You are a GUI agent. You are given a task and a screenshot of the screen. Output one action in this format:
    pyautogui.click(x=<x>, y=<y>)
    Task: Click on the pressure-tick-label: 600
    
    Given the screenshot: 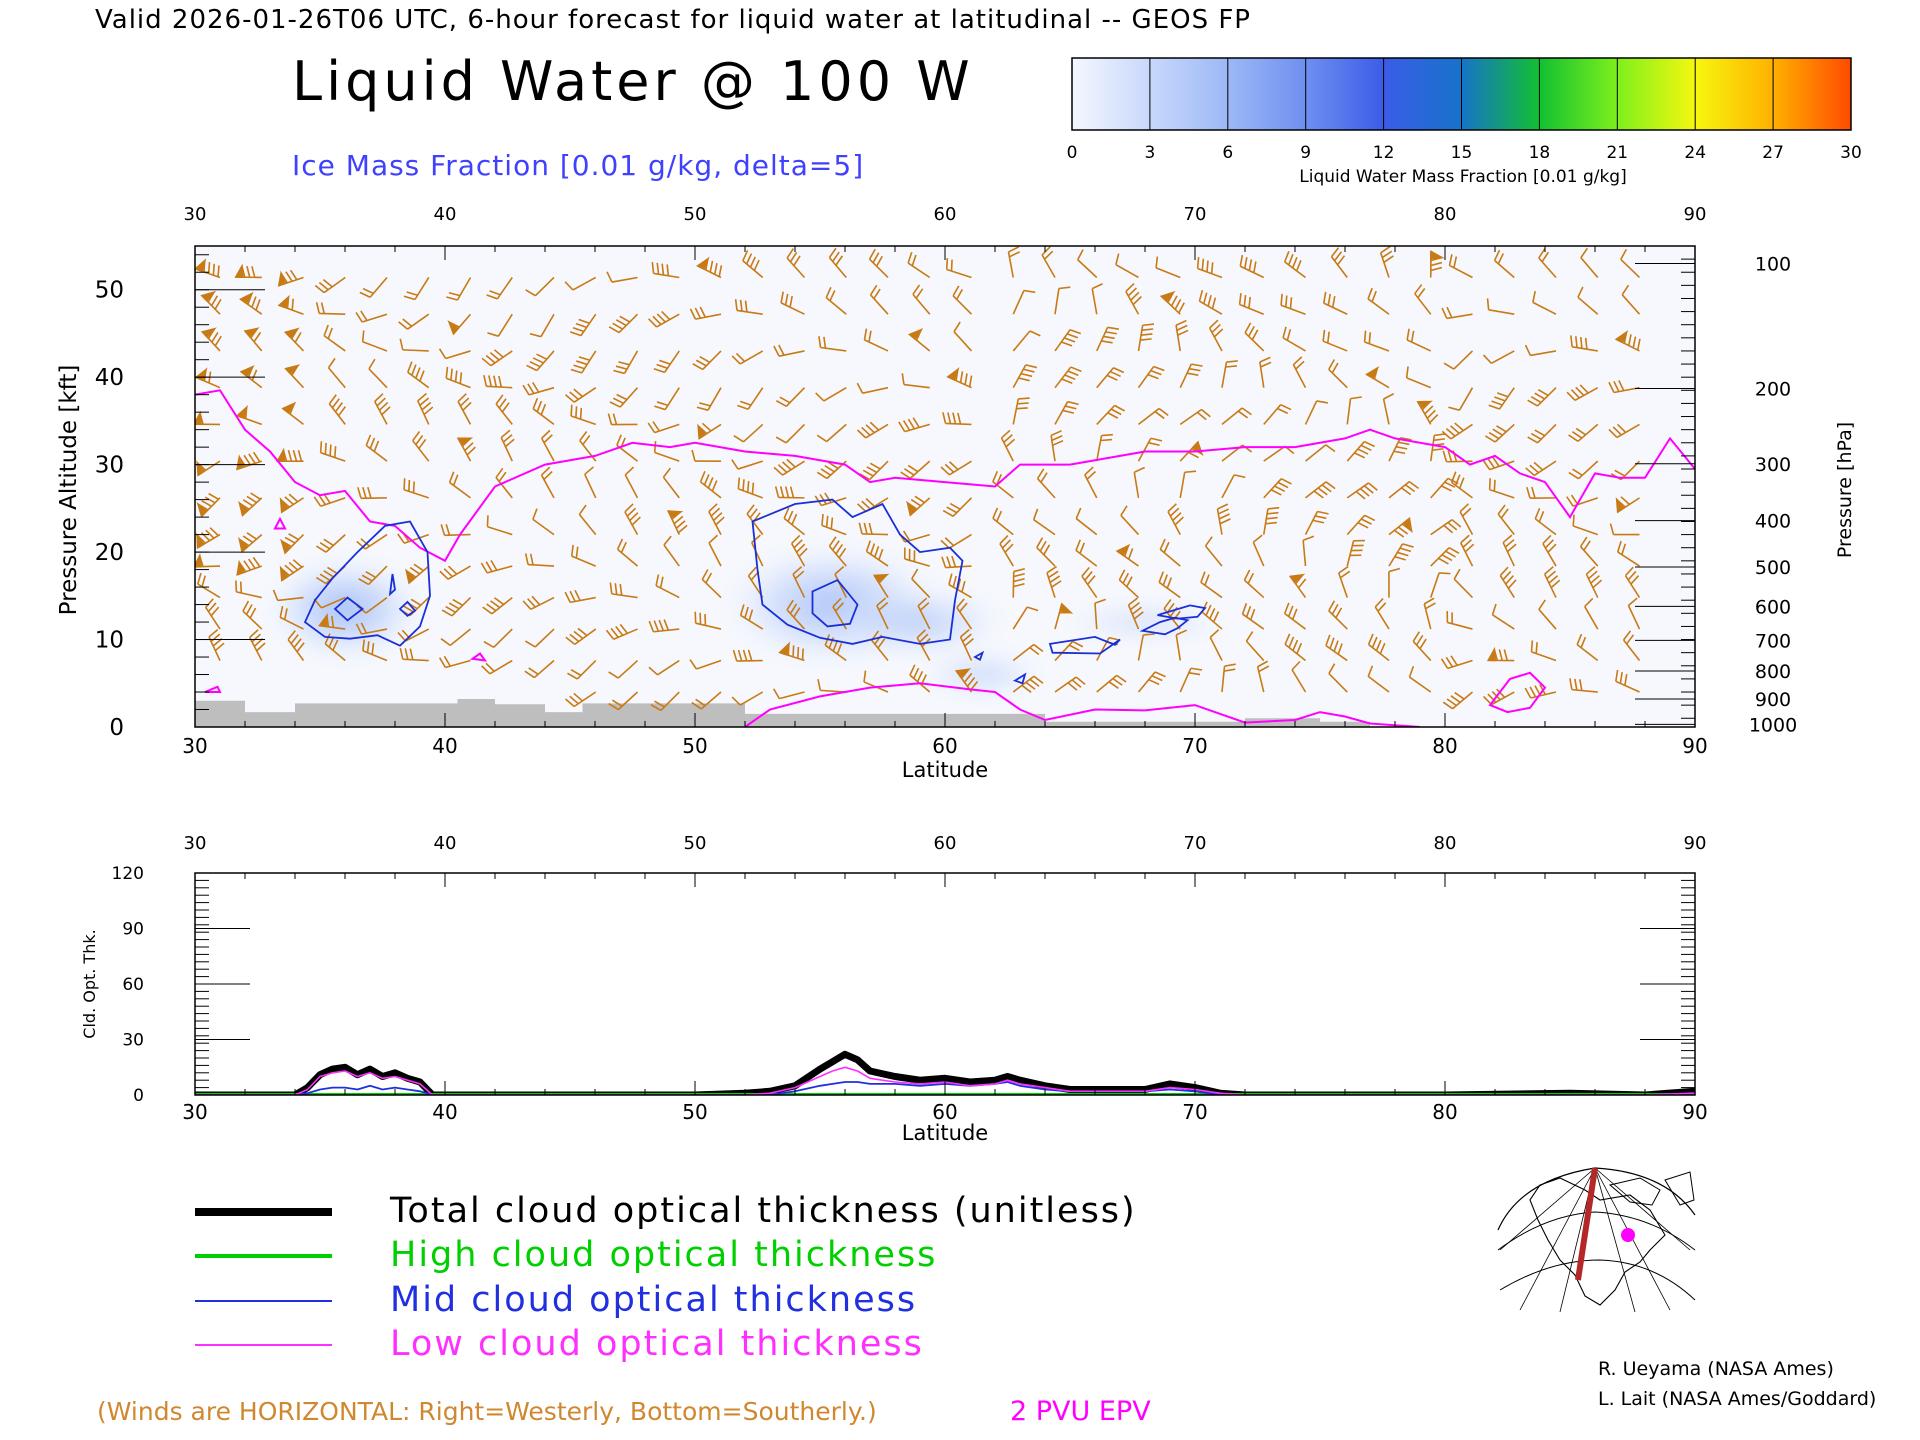 What is the action you would take?
    pyautogui.click(x=1773, y=607)
    